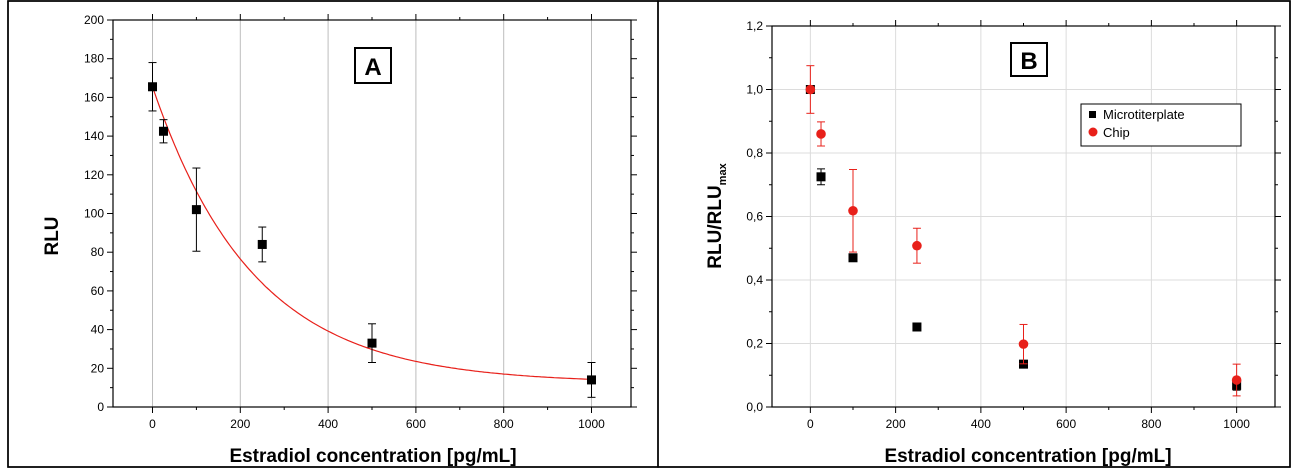 The width and height of the screenshot is (1298, 469). I want to click on panel-b-x-axis-label: Estradiol concentration [pg/mL], so click(1027, 456).